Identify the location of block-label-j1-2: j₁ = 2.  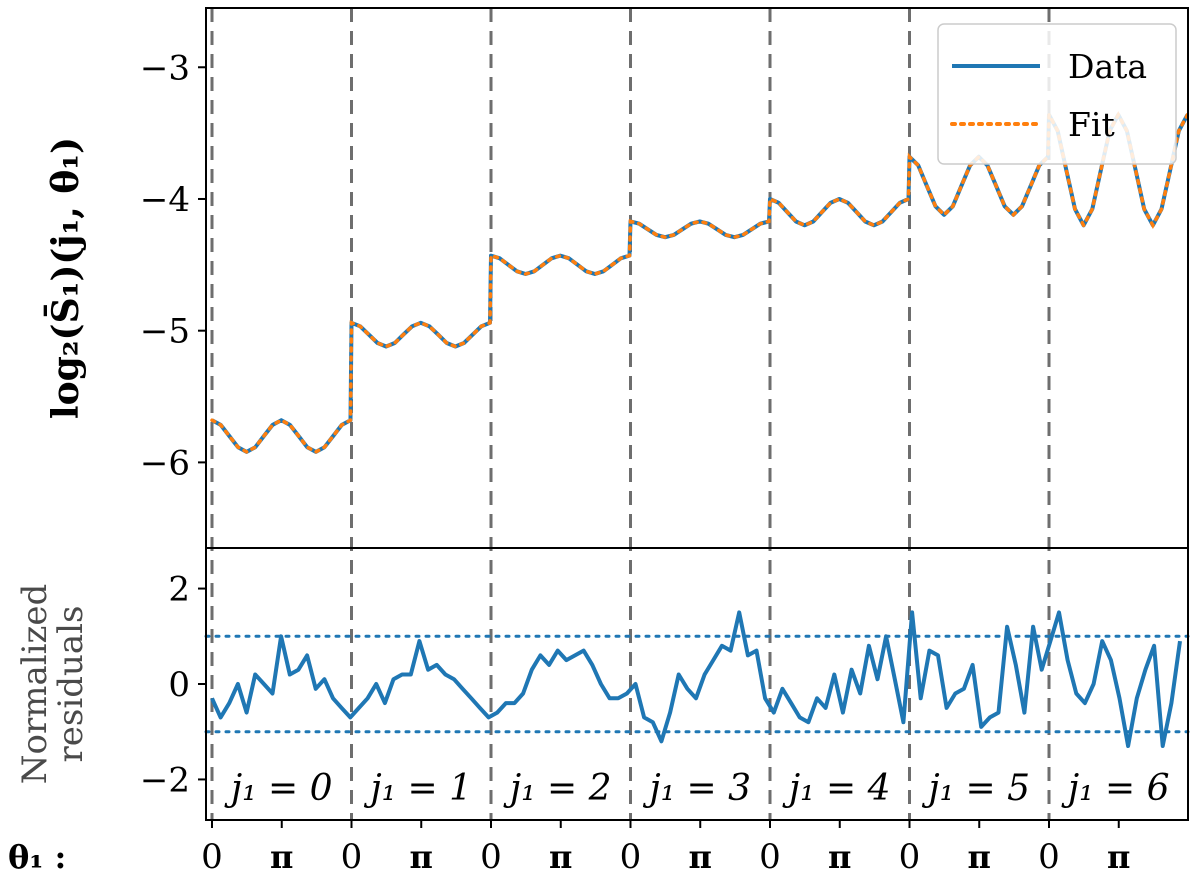
(557, 788).